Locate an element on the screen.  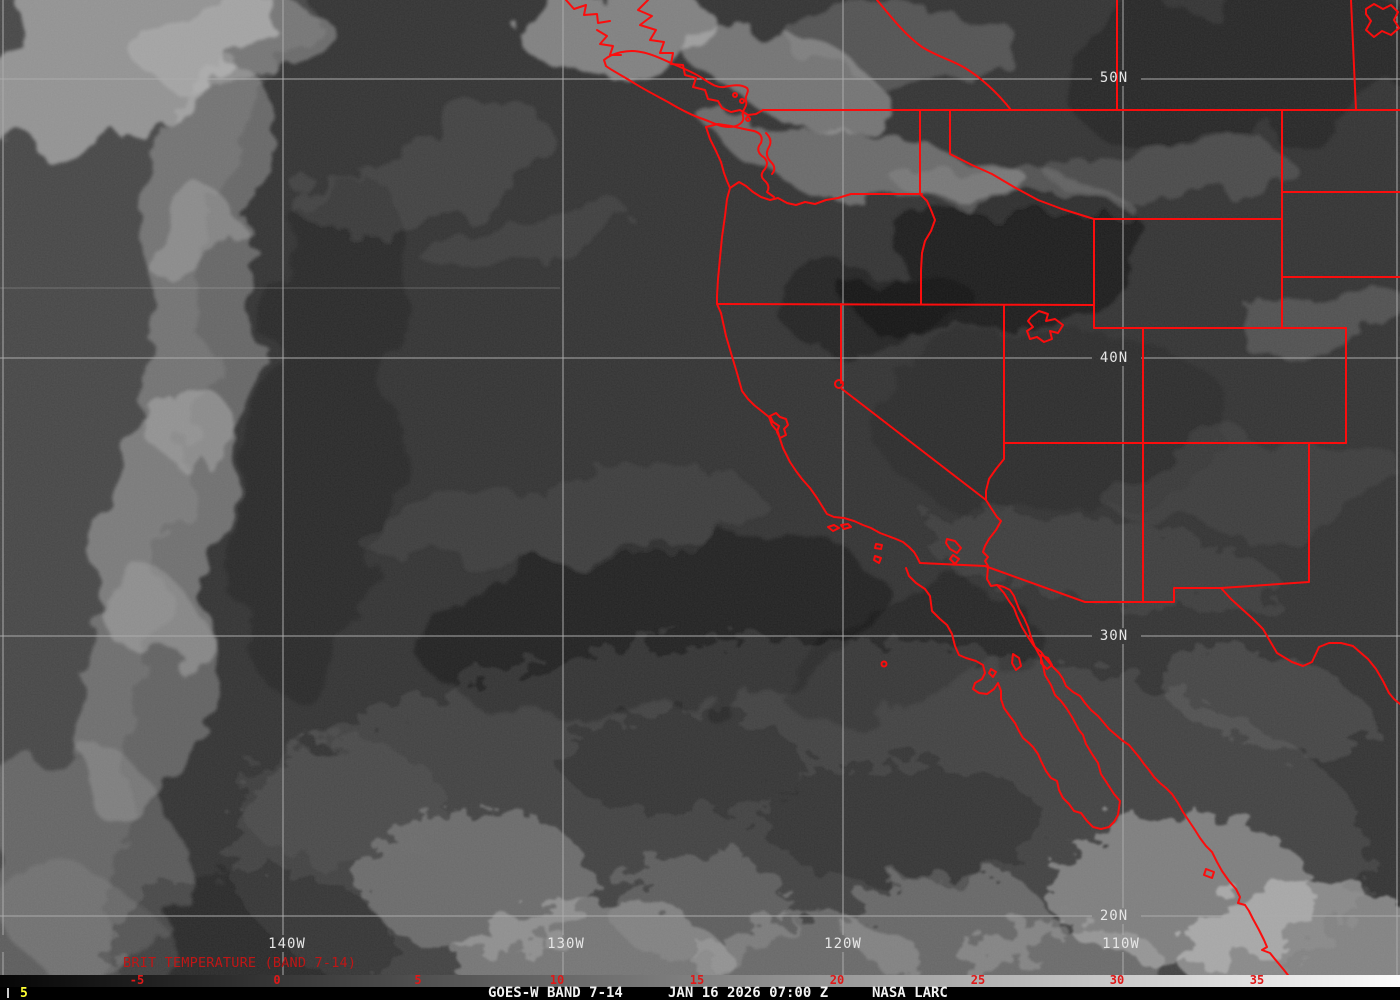
latitude-label: 50N is located at coordinates (1114, 78).